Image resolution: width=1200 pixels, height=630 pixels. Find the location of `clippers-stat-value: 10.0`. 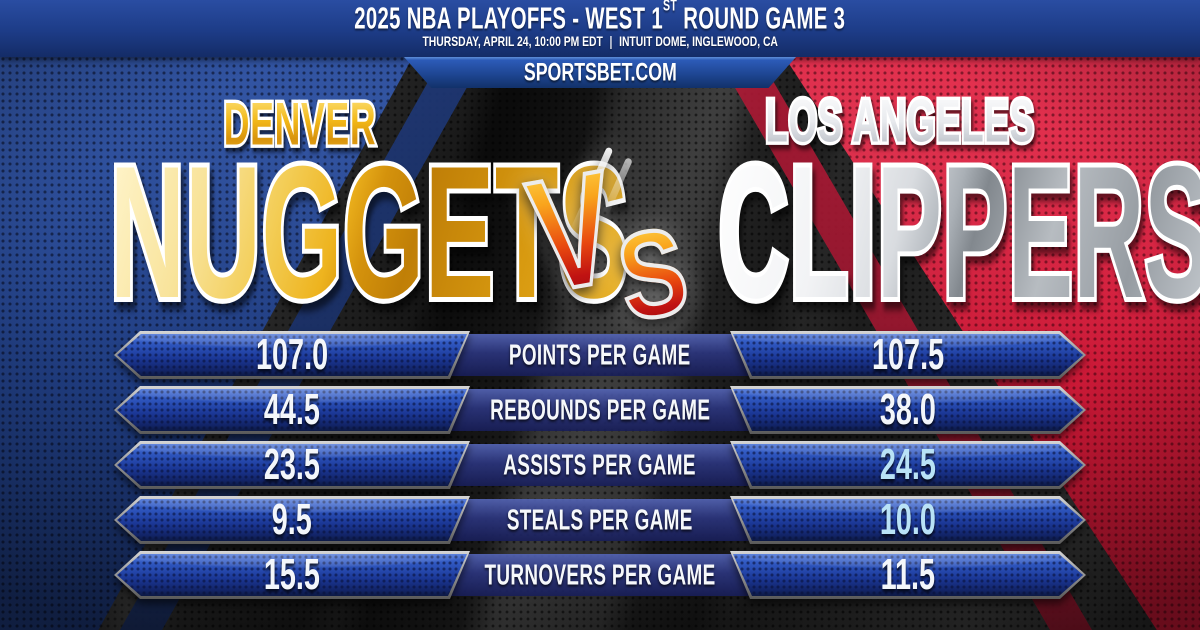

clippers-stat-value: 10.0 is located at coordinates (908, 519).